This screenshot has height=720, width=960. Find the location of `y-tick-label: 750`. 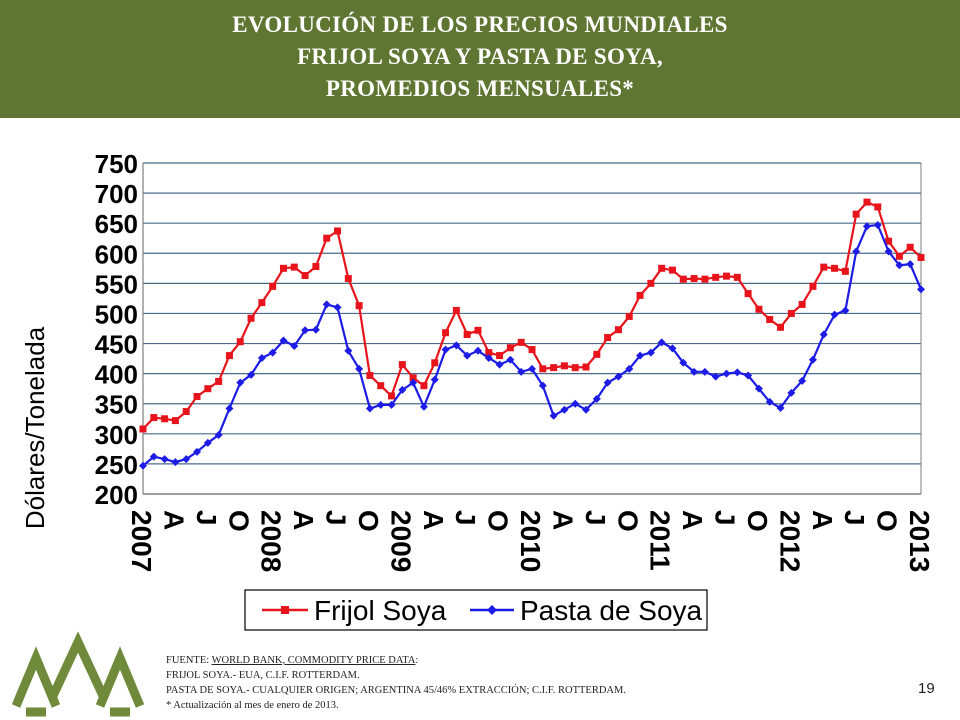

y-tick-label: 750 is located at coordinates (116, 164).